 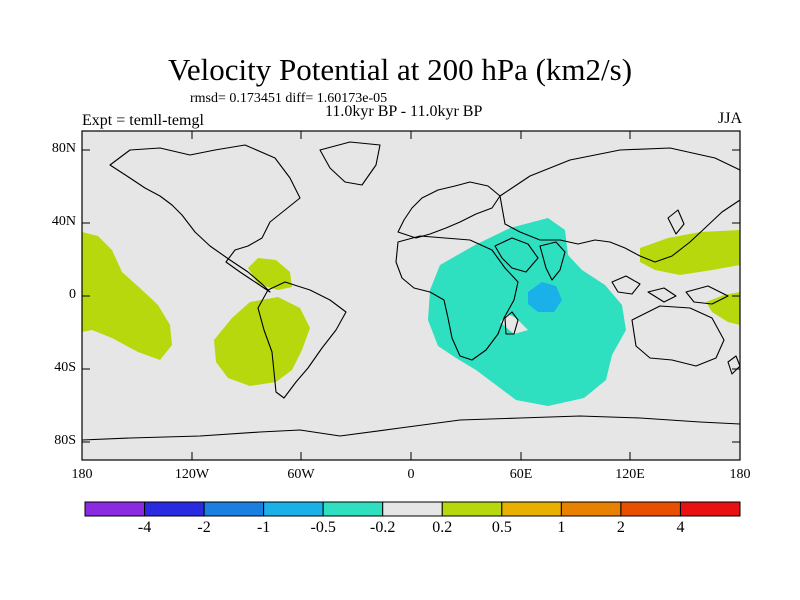 I want to click on colorbar-label: 0.5, so click(x=501, y=527).